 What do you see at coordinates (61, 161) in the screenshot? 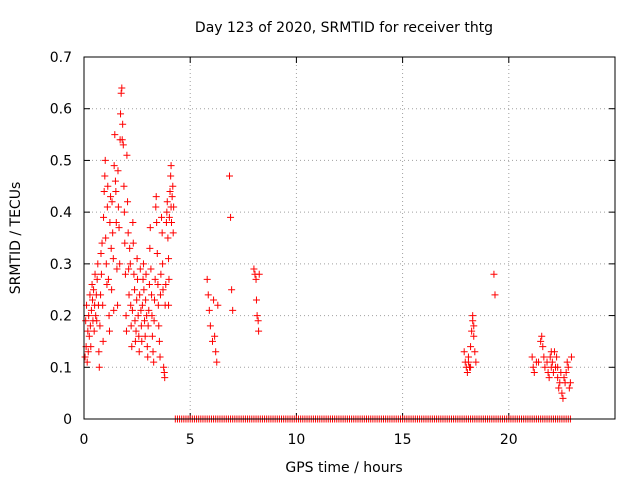
I see `y-tick-label: 0.5` at bounding box center [61, 161].